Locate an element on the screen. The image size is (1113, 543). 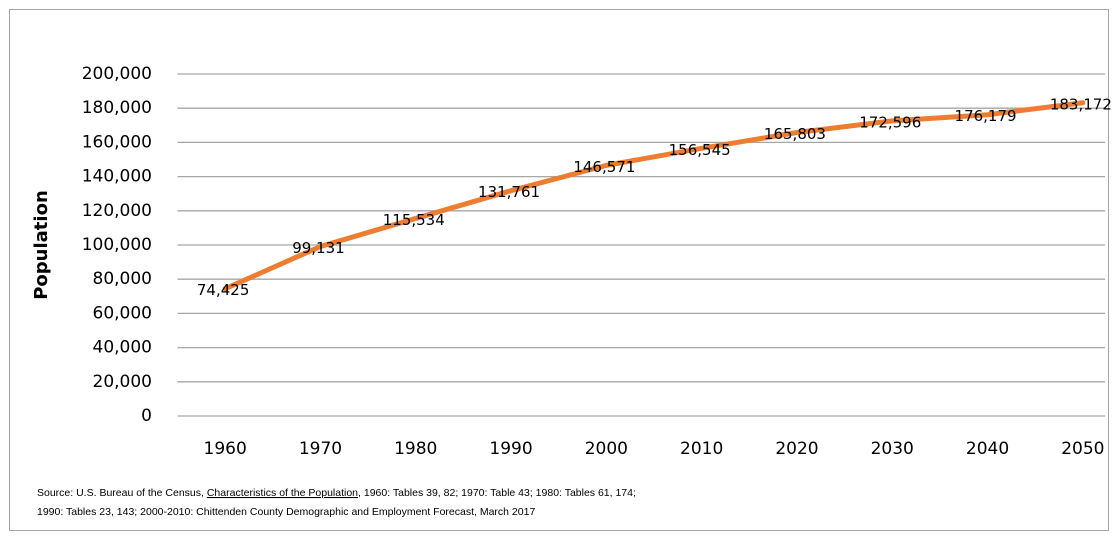
y-tick-label: 120,000 is located at coordinates (117, 211).